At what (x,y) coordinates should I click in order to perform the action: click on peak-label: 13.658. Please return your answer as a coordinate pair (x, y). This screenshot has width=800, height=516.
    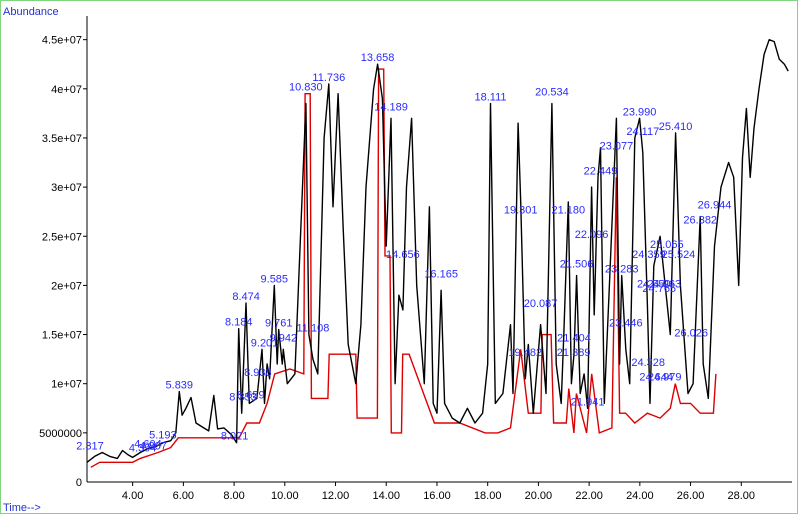
    Looking at the image, I should click on (378, 58).